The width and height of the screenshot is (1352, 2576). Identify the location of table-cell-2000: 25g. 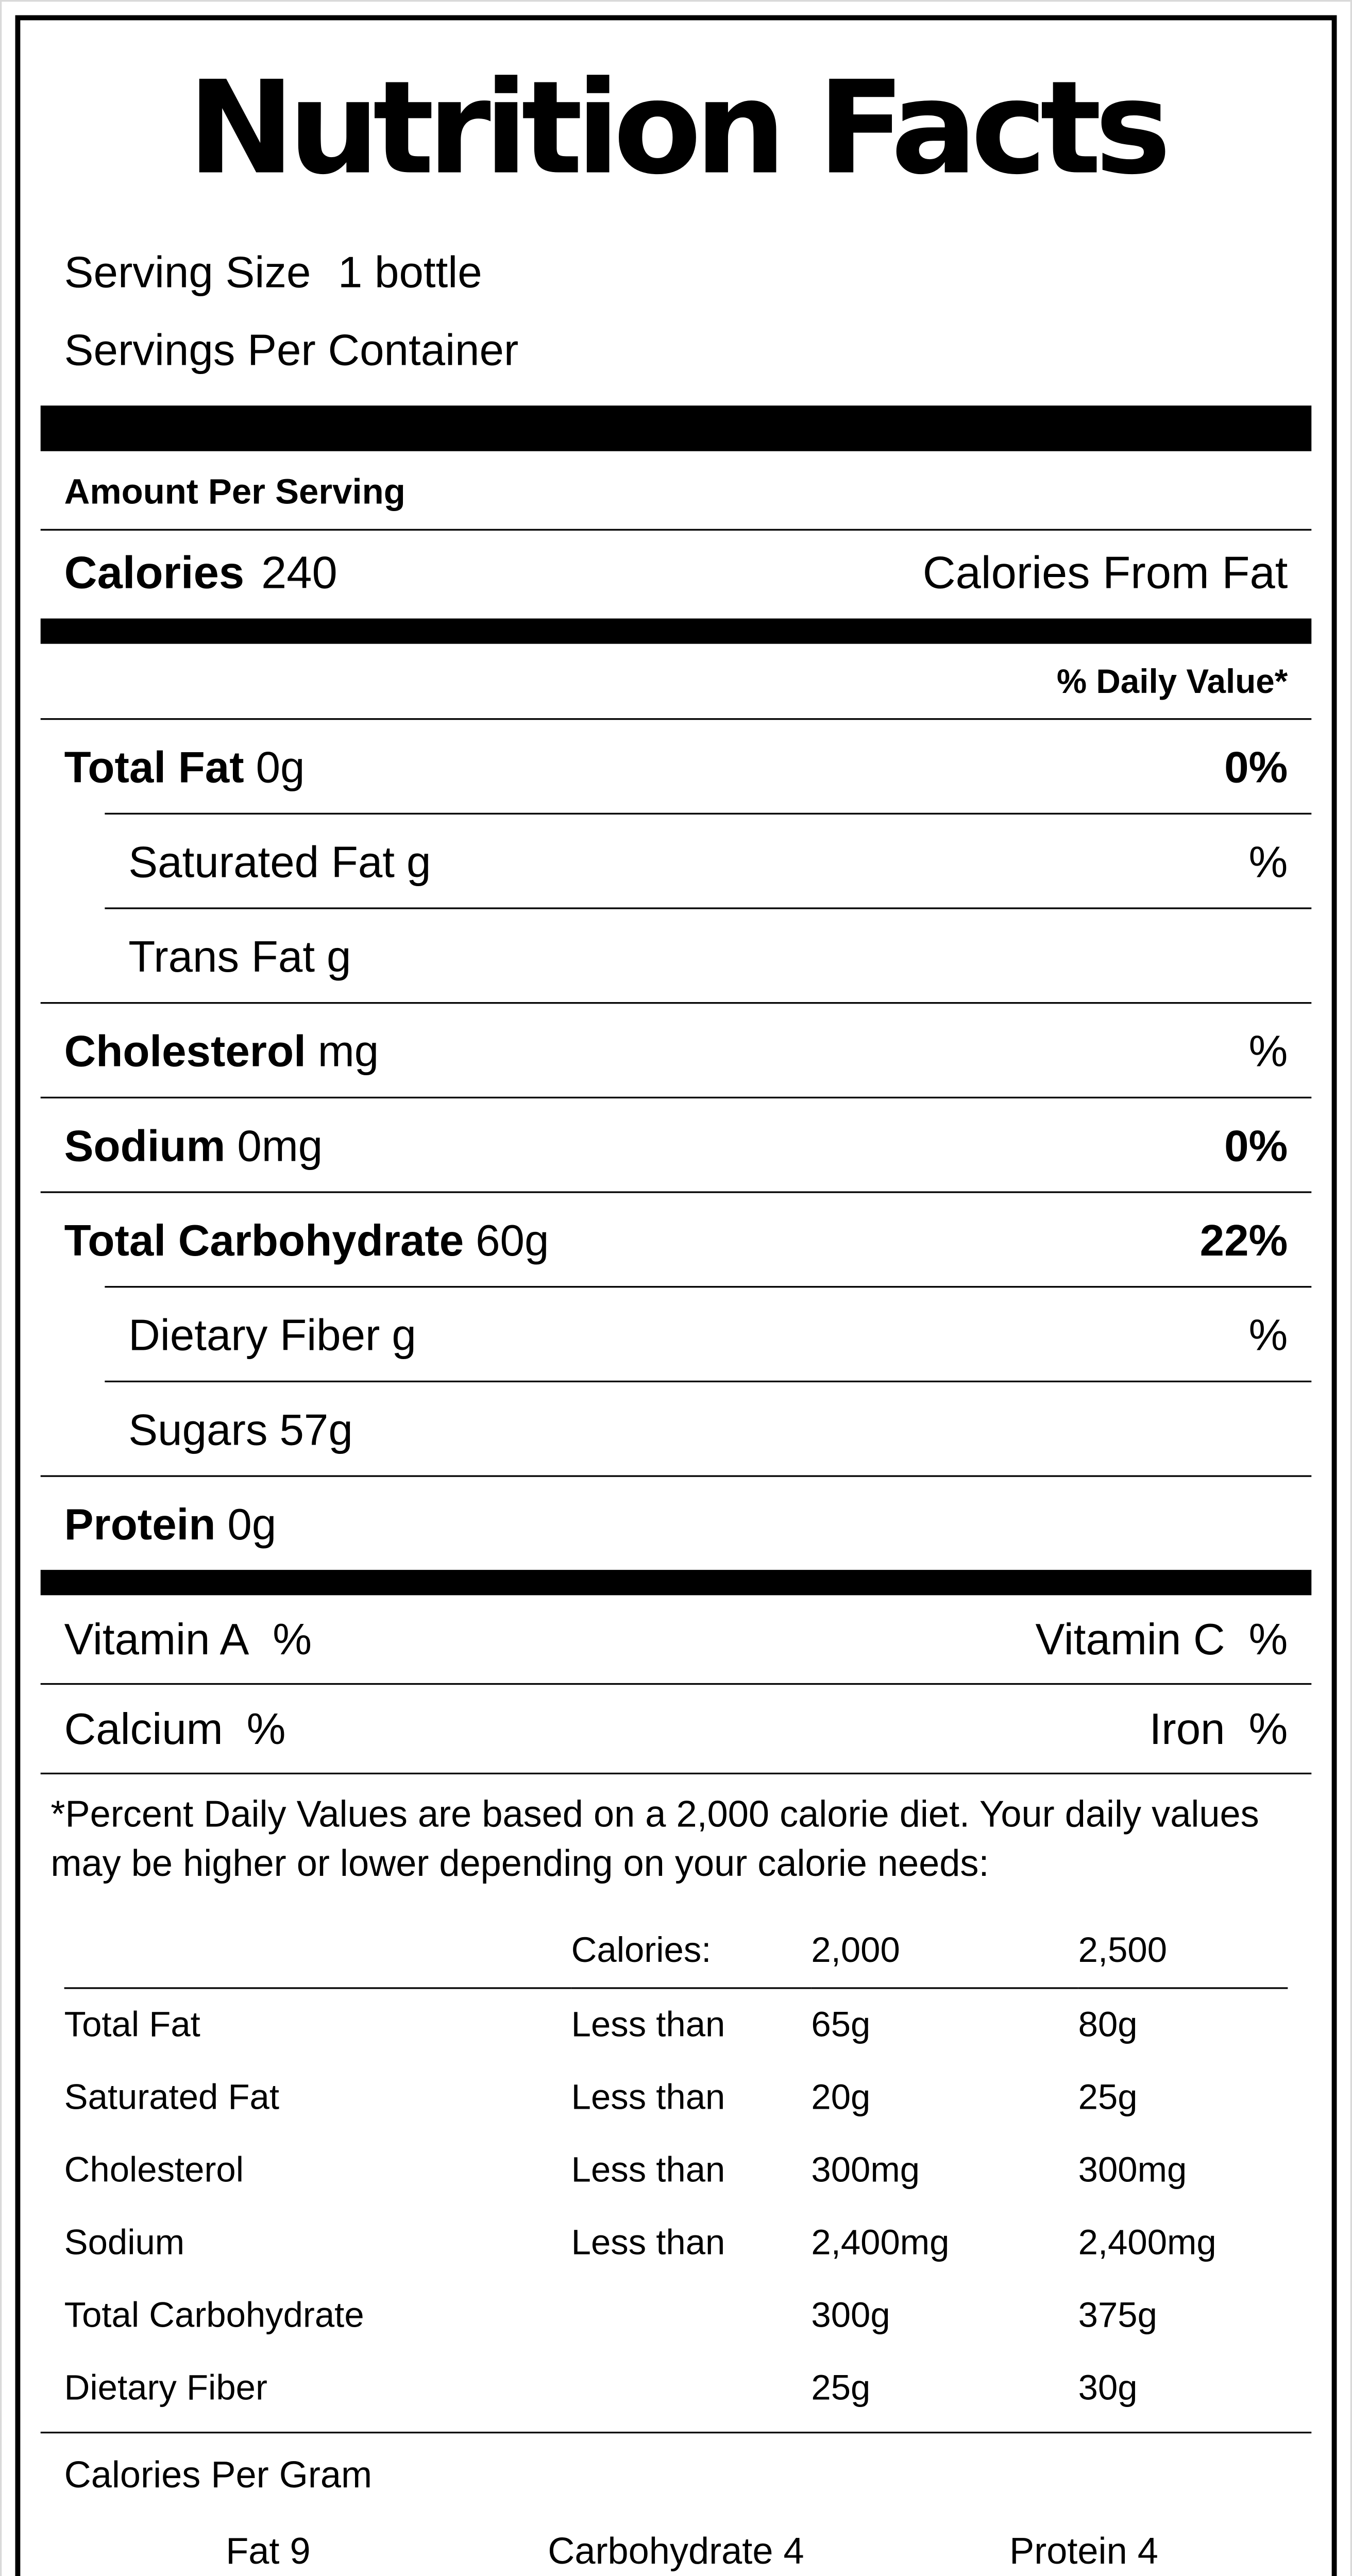
(841, 2388).